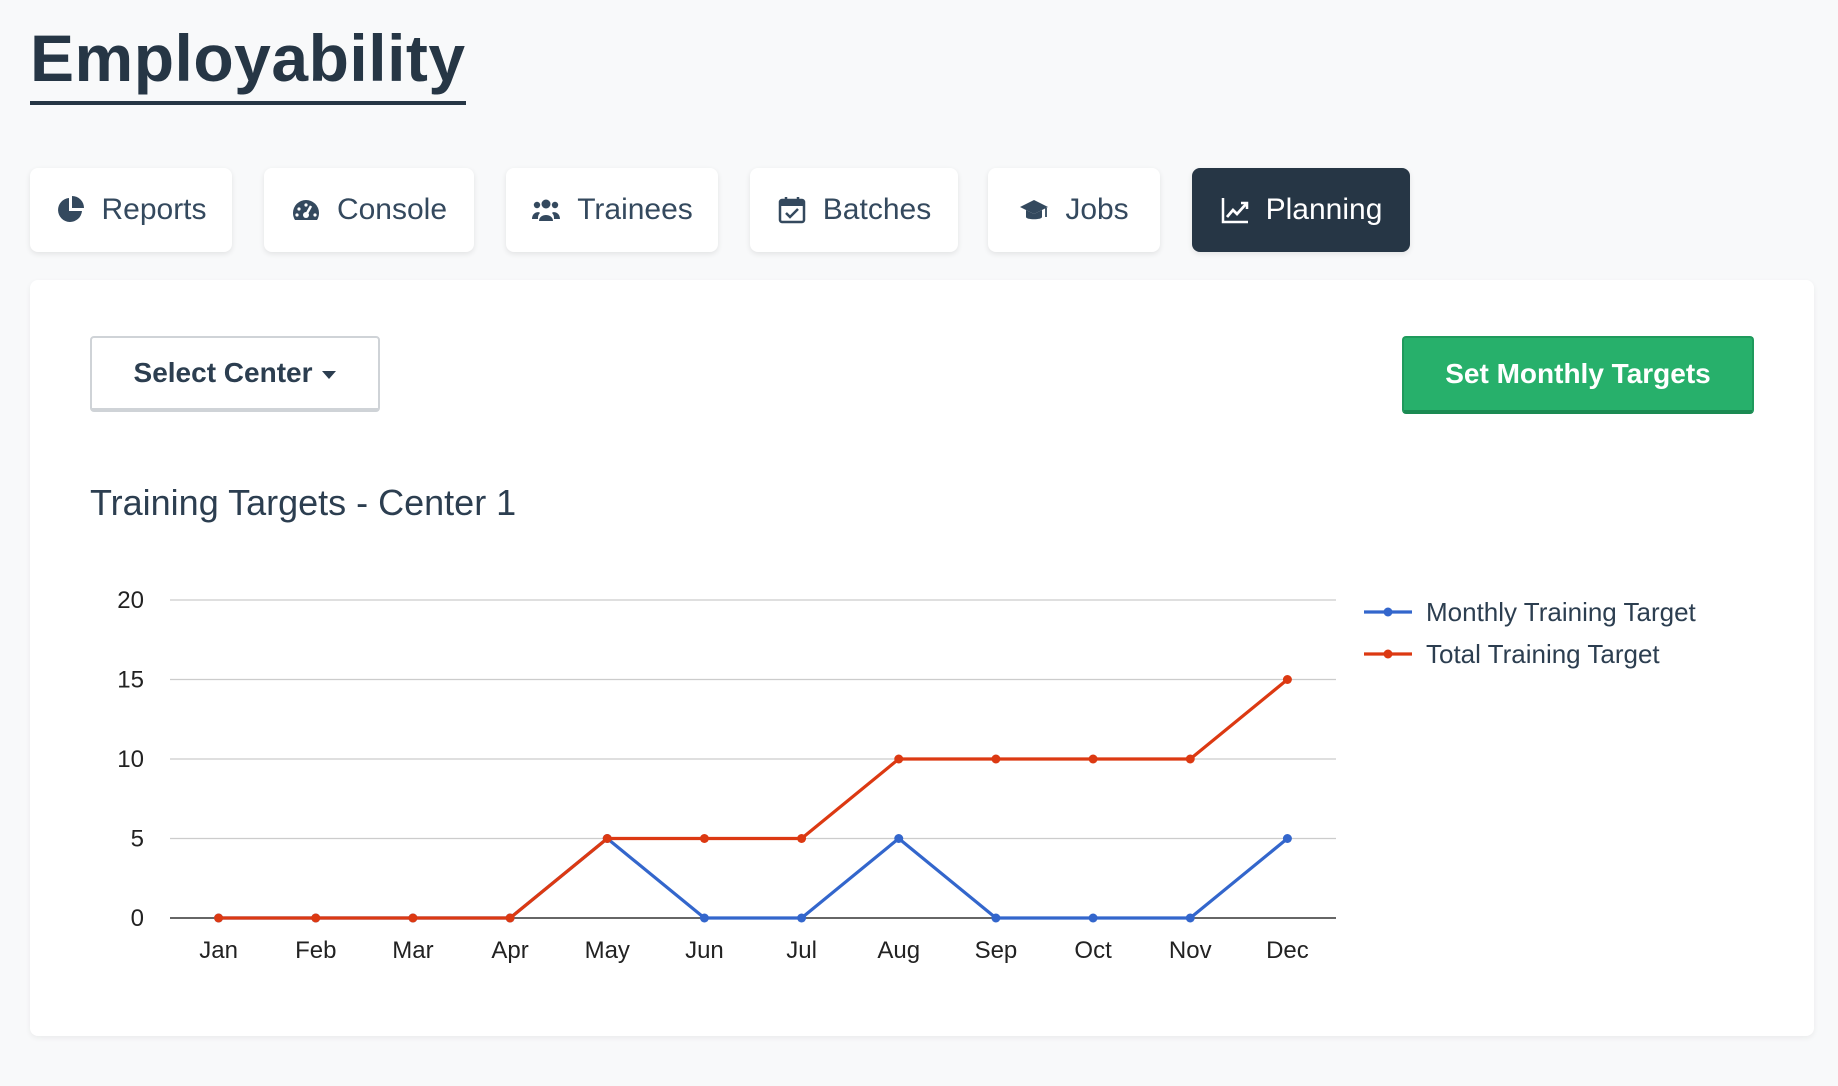  I want to click on x-tick-label: Apr, so click(509, 950).